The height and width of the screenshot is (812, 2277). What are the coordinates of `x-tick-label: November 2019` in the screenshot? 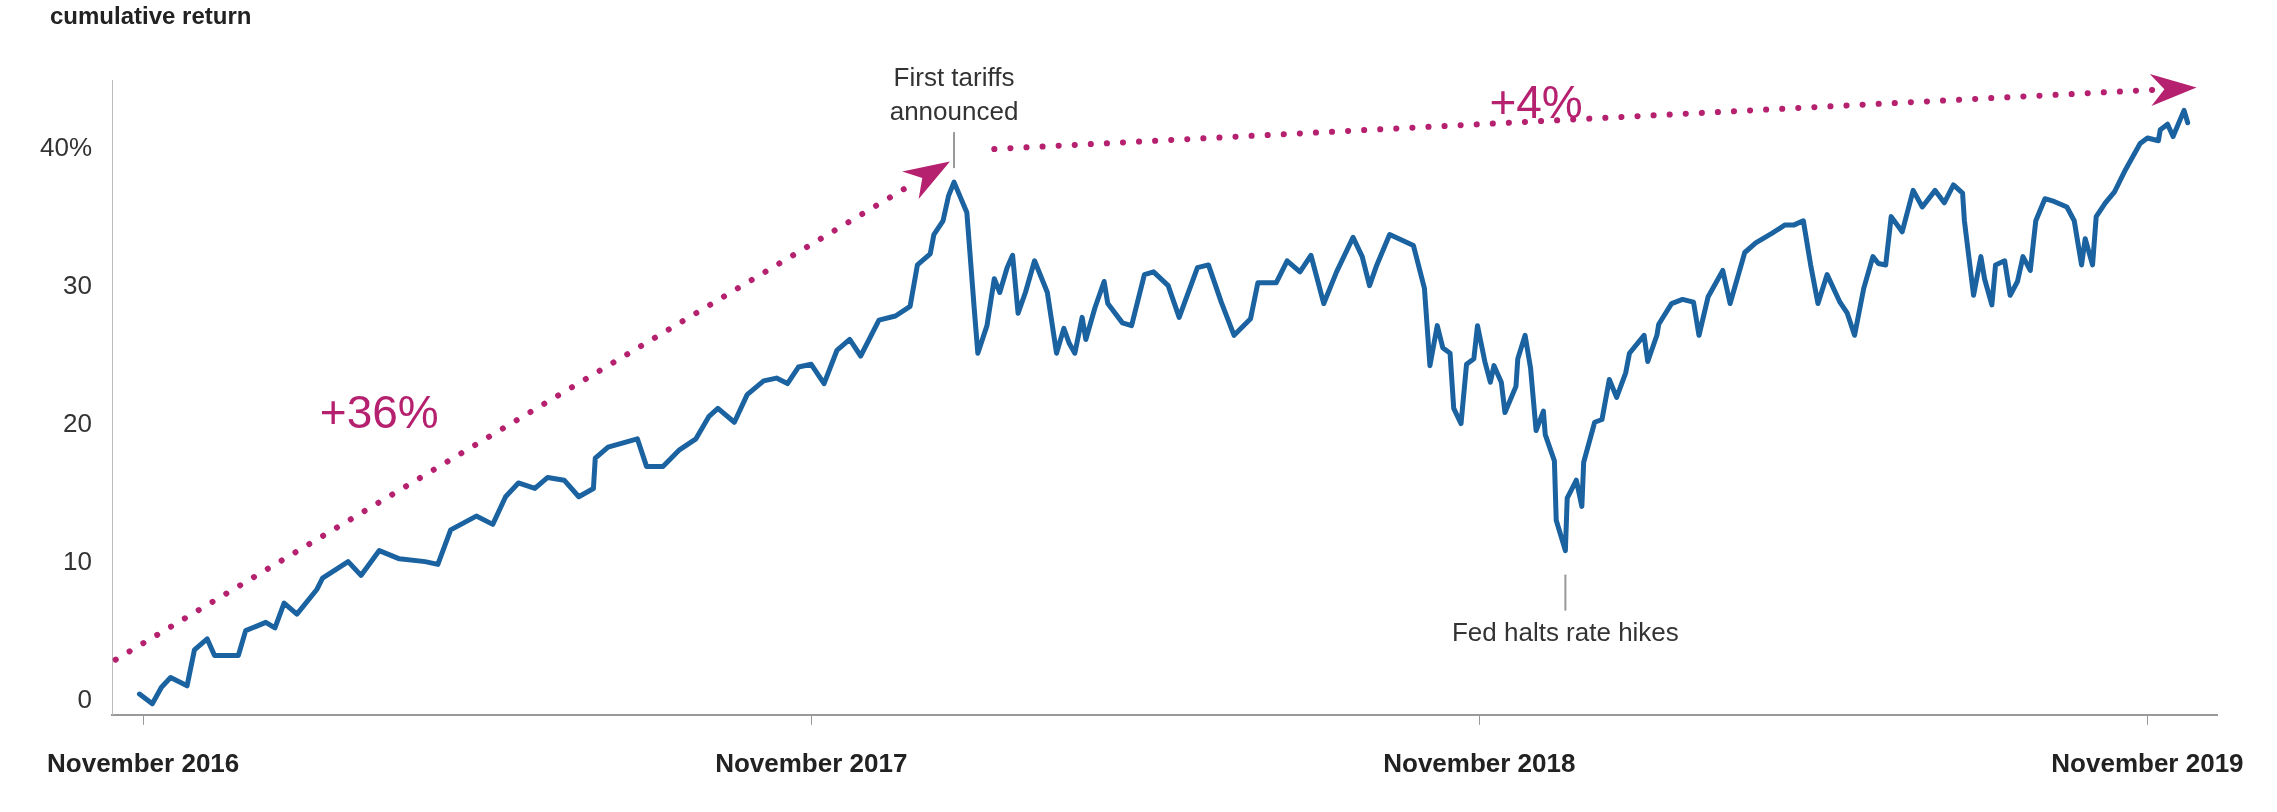 It's located at (2147, 762).